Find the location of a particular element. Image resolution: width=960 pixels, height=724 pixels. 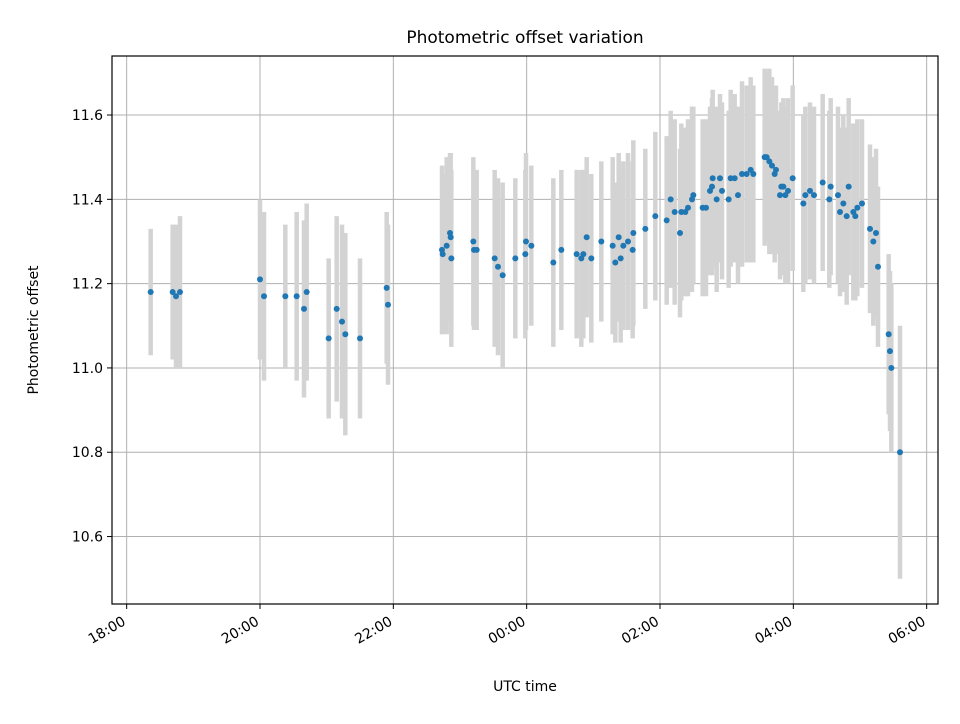

y-axis-ticks: 10.6 10.8 11.0 11.2 11.4 11.6 is located at coordinates (92, 327).